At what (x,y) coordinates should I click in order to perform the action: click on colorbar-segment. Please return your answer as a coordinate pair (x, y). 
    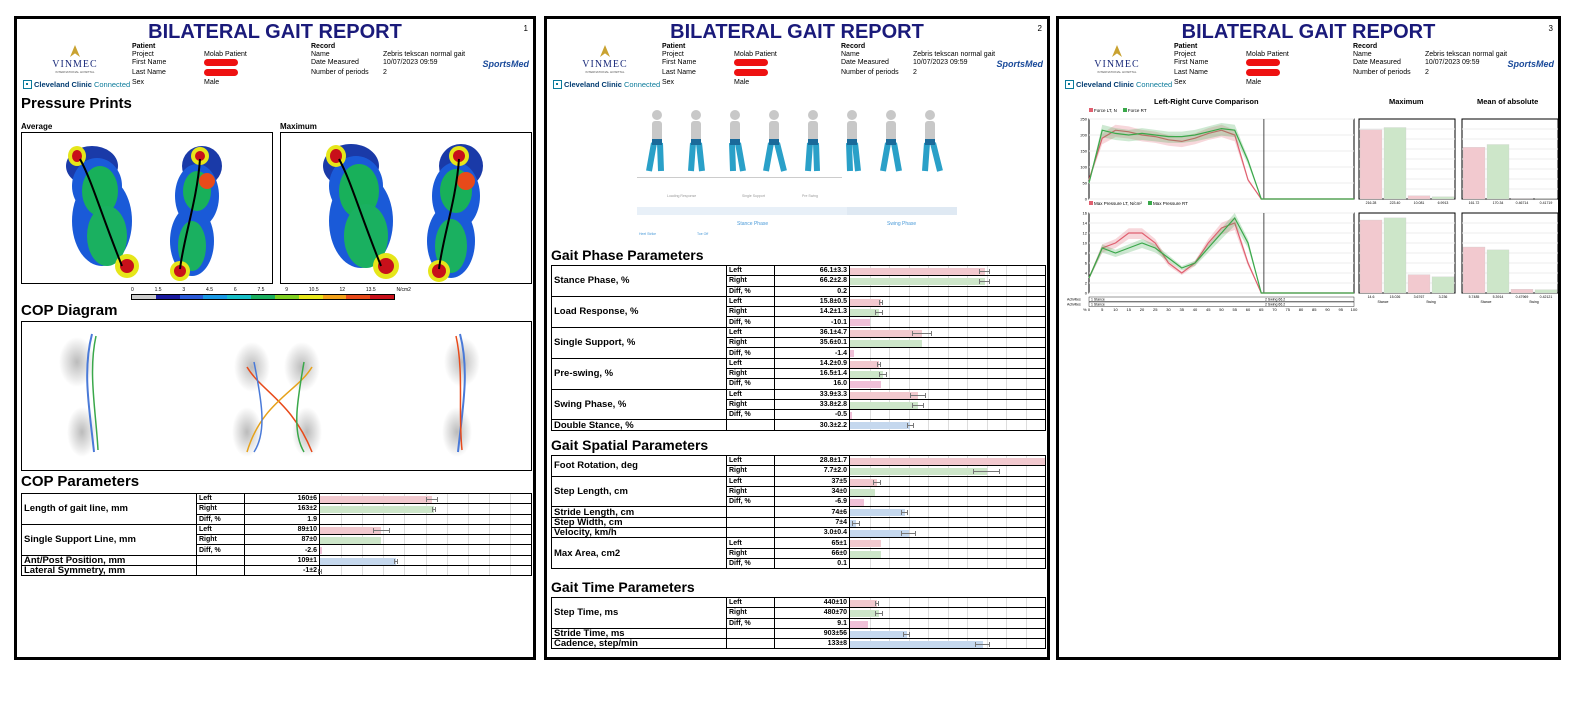
    Looking at the image, I should click on (191, 297).